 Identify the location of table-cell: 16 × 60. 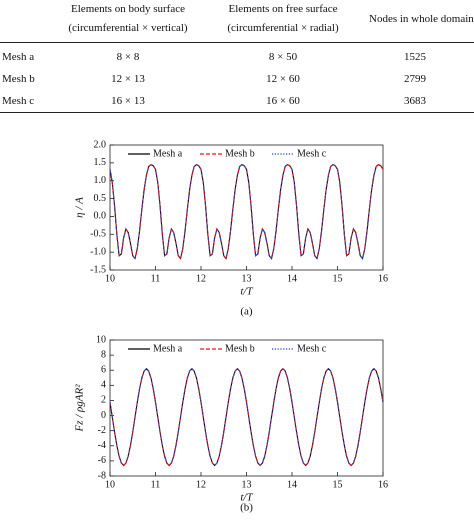
(283, 101).